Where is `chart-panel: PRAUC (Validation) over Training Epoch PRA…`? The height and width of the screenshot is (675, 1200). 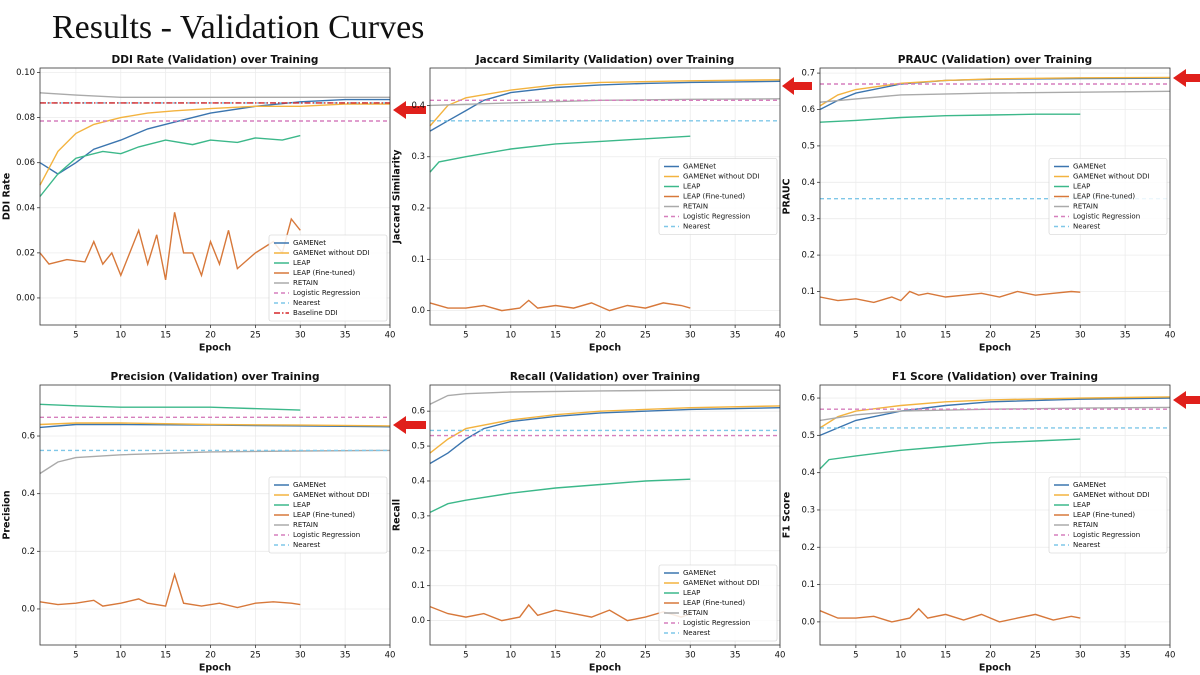
chart-panel: PRAUC (Validation) over Training Epoch PRA… is located at coordinates (979, 204).